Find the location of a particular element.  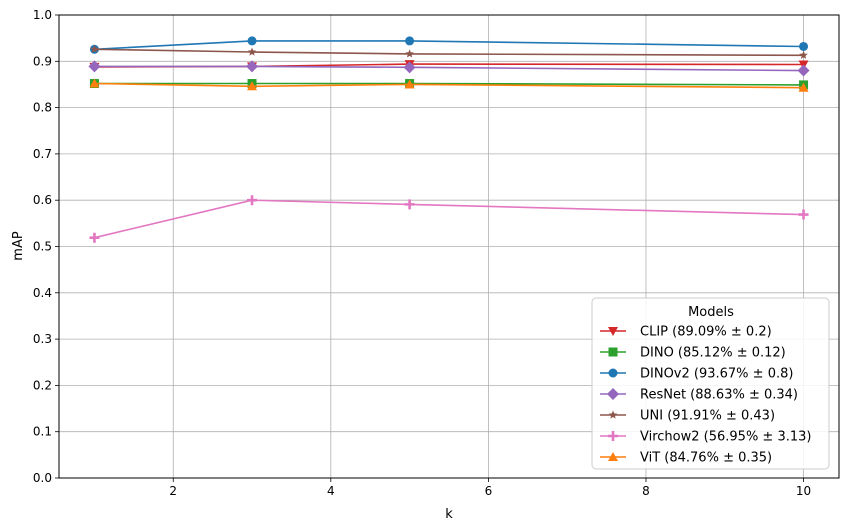

y-tick-label: 0.3 is located at coordinates (42, 339).